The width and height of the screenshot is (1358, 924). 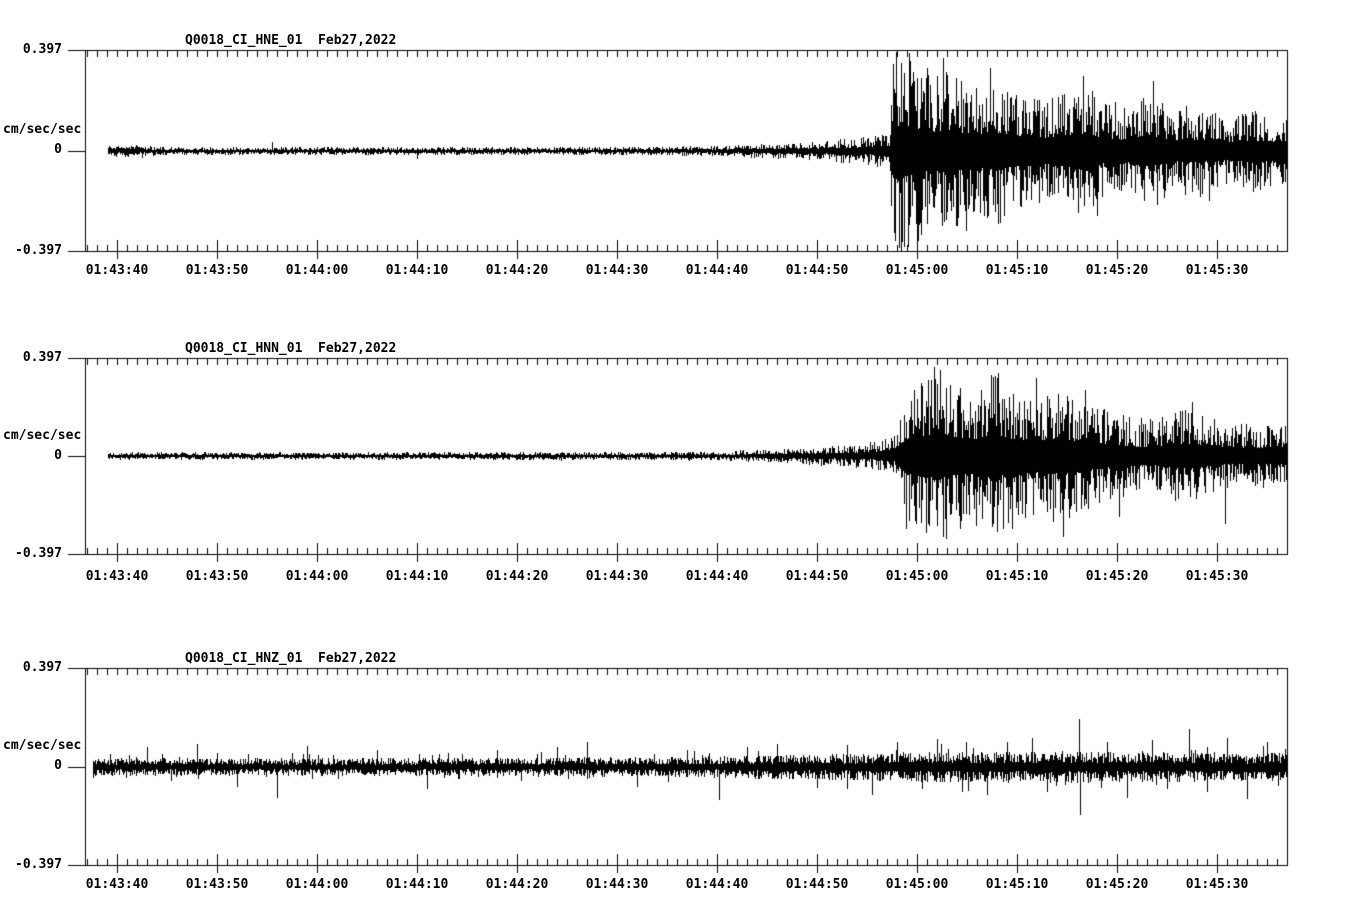 I want to click on panel-title-hne: Q0018_CI_HNE_01 Feb27,2022, so click(x=291, y=40).